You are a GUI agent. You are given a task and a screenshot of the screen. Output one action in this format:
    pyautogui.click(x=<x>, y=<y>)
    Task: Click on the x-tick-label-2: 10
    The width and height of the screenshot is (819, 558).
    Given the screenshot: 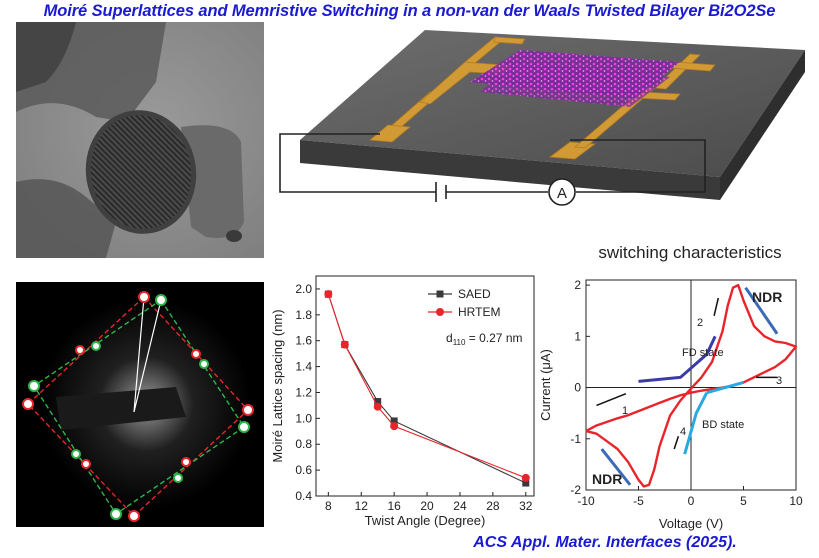 What is the action you would take?
    pyautogui.click(x=796, y=501)
    